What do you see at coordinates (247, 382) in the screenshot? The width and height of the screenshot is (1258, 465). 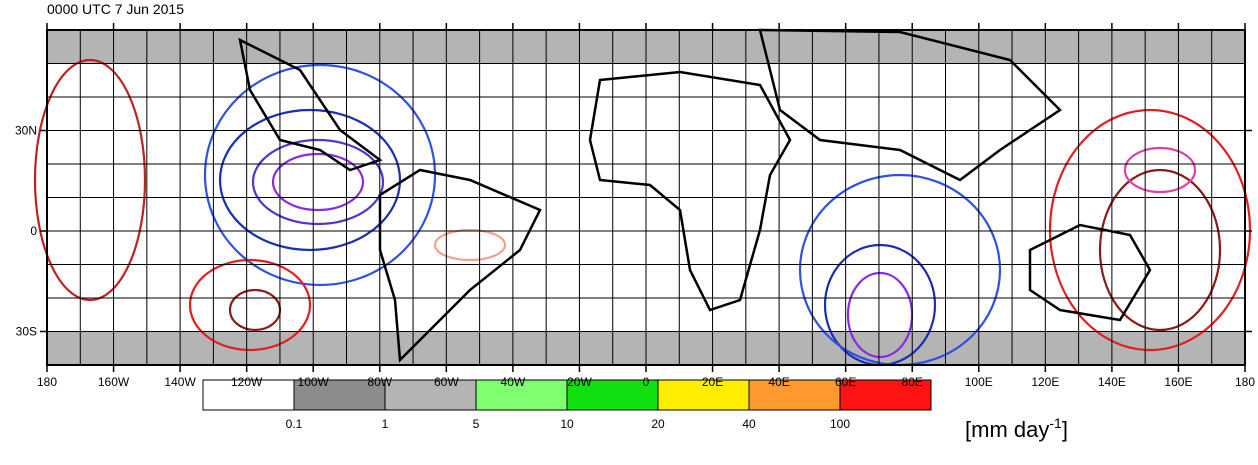 I see `lon-label: 120W` at bounding box center [247, 382].